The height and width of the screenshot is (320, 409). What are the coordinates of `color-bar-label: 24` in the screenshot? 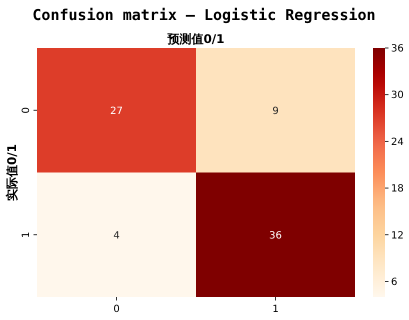 It's located at (397, 142).